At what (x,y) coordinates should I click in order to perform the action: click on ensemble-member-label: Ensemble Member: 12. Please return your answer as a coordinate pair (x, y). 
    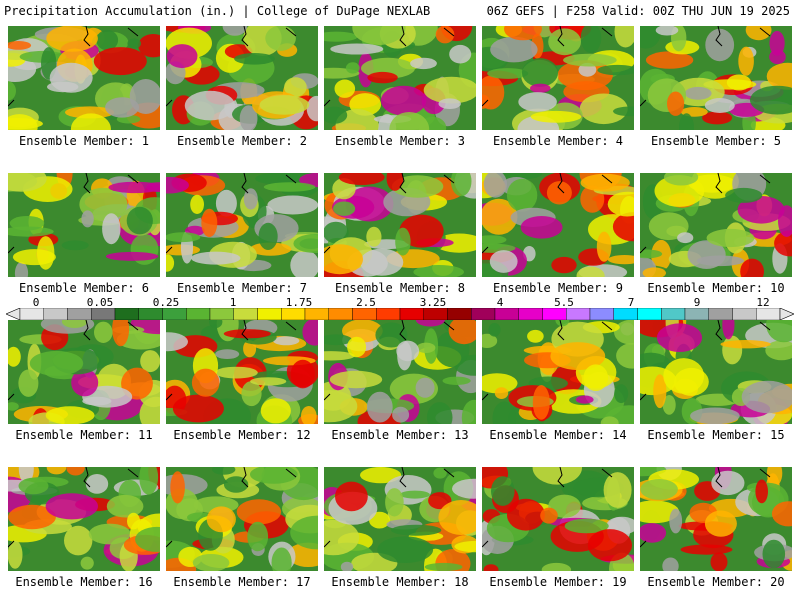
    Looking at the image, I should click on (242, 435).